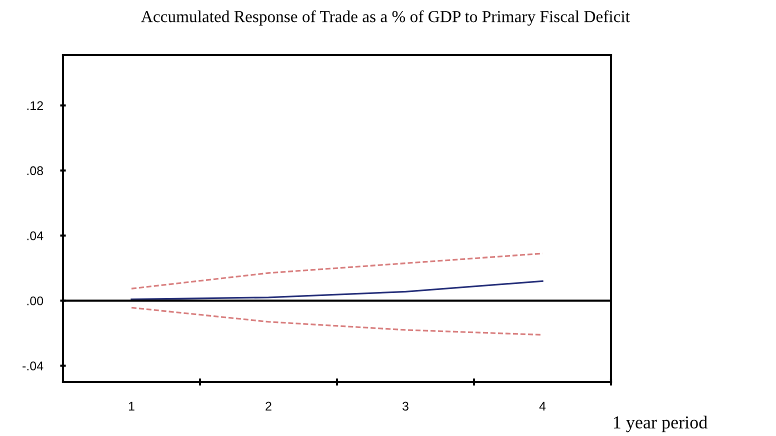 The height and width of the screenshot is (436, 776). Describe the element at coordinates (35, 105) in the screenshot. I see `y-tick-label: .12` at that location.